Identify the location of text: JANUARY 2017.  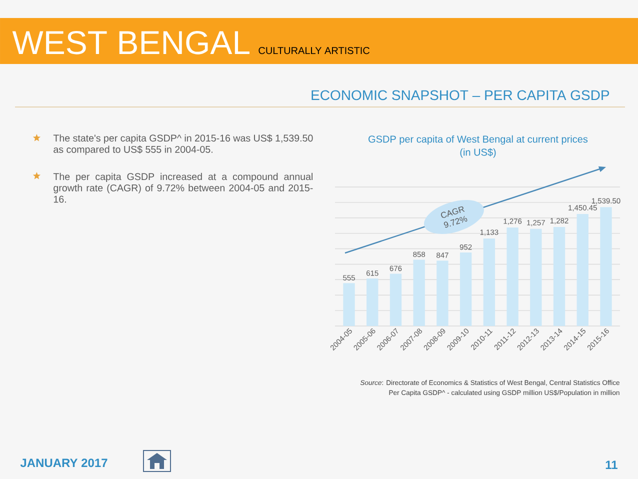
(64, 463).